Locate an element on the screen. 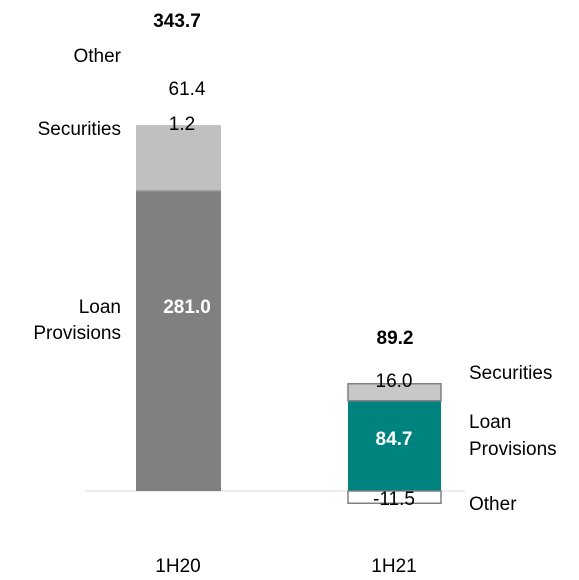 This screenshot has width=579, height=580. bar-1h21-other is located at coordinates (394, 497).